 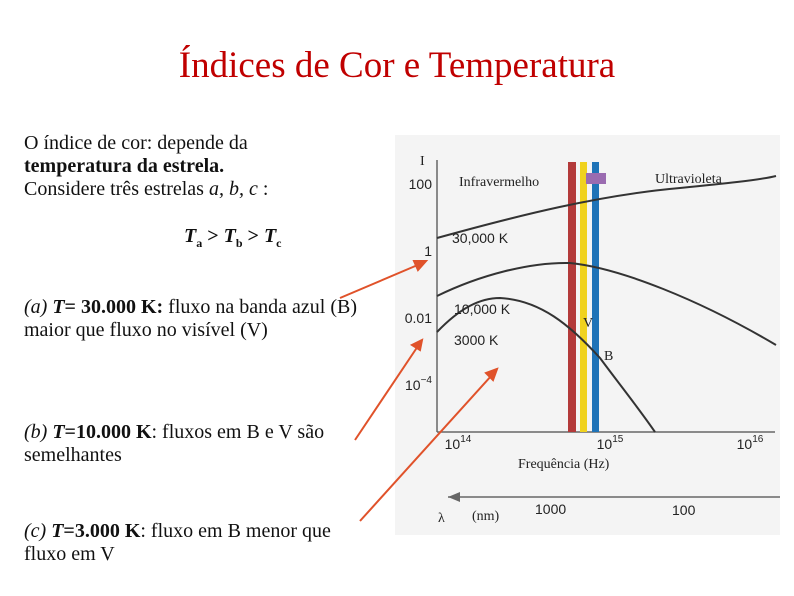 I want to click on lambda-arrow, so click(x=454, y=497).